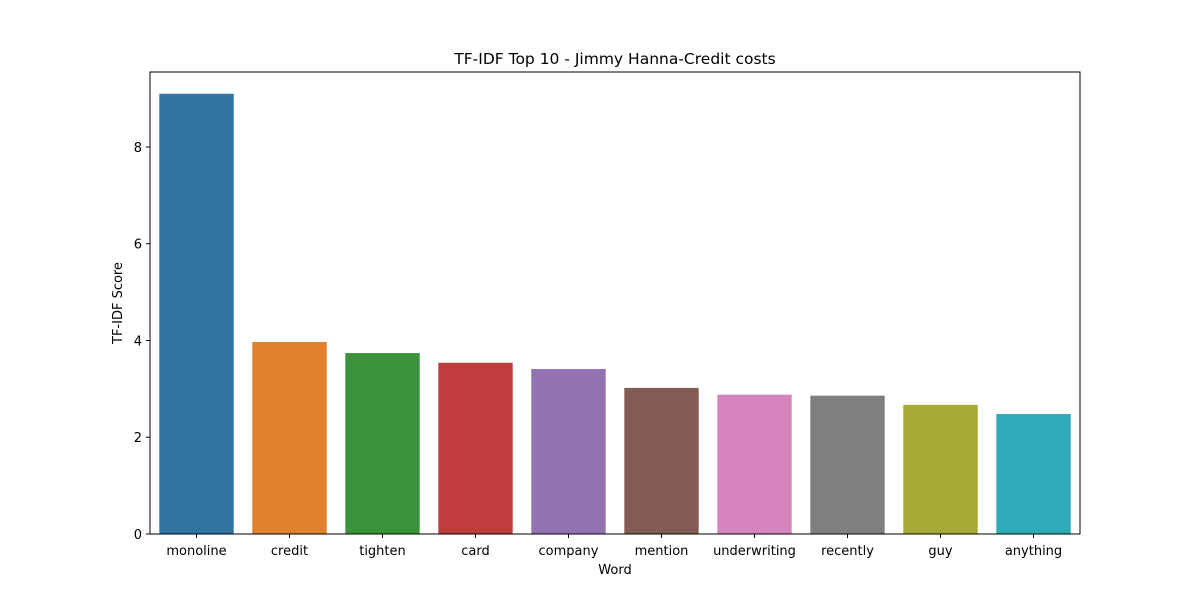 The image size is (1200, 600). Describe the element at coordinates (754, 551) in the screenshot. I see `x-tick-label: underwriting` at that location.